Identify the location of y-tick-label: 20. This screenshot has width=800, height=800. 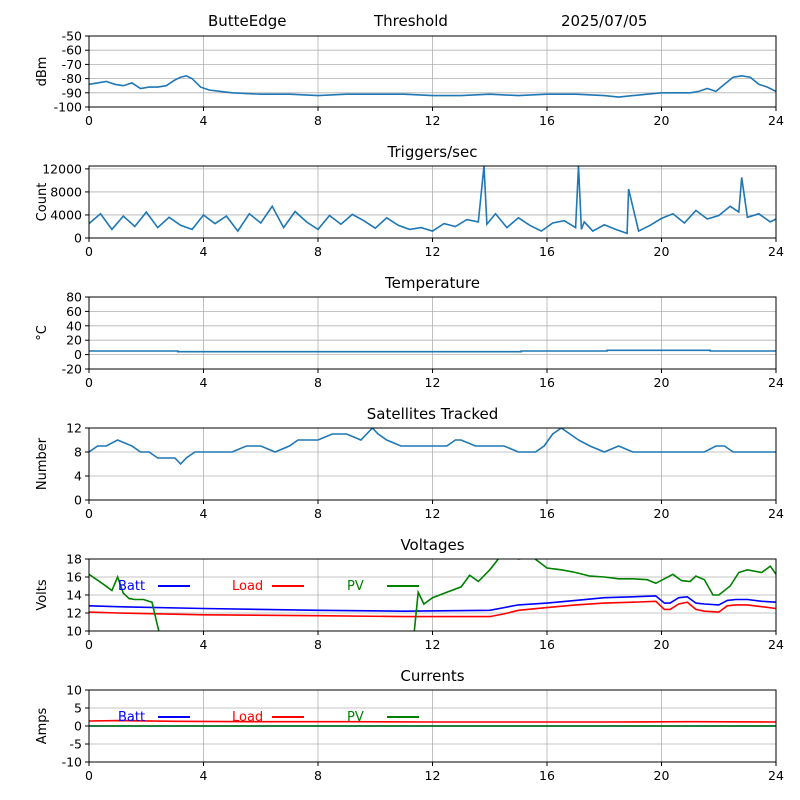
(74, 340).